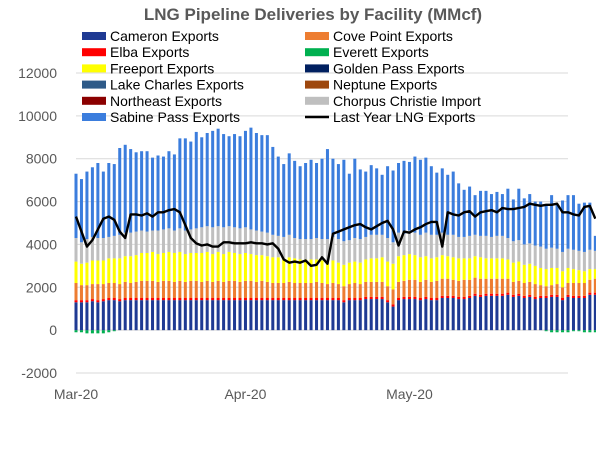  What do you see at coordinates (390, 117) in the screenshot?
I see `legend-item-last-year-lng-exports: Last Year LNG Exports` at bounding box center [390, 117].